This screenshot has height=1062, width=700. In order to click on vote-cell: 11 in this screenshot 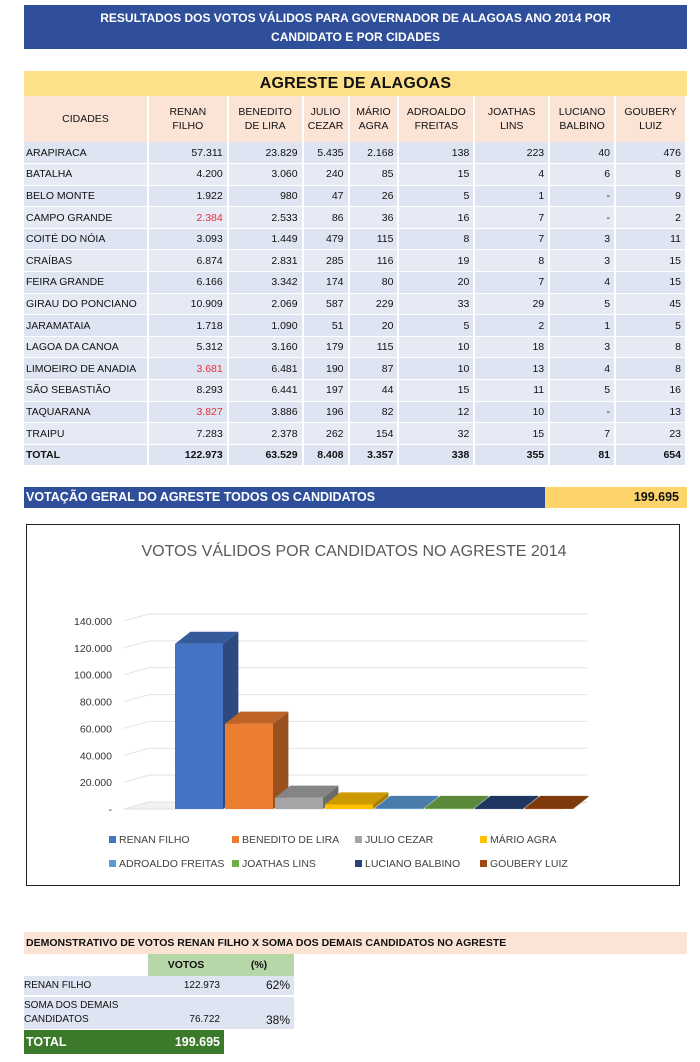, I will do `click(512, 390)`.